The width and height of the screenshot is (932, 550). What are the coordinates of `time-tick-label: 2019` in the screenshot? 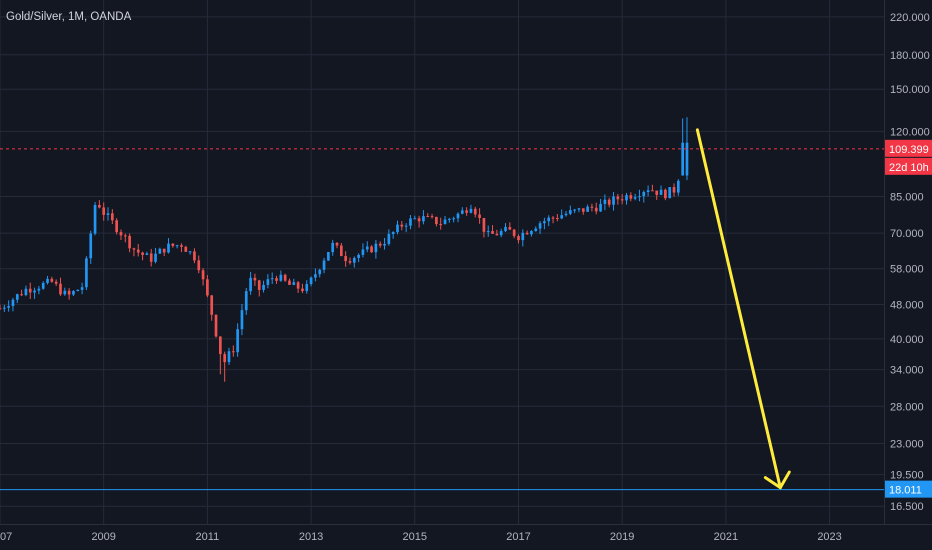 It's located at (622, 537).